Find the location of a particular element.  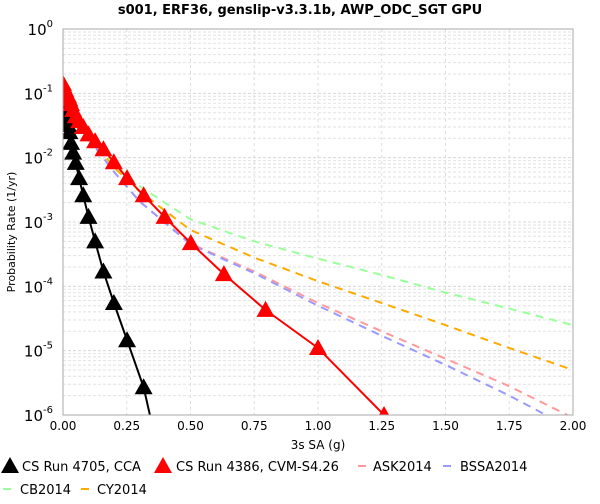

x-axis-ticks: 0.00 0.25 0.50 0.75 1.00 1.25 1.50 1.75 2.00 is located at coordinates (318, 426).